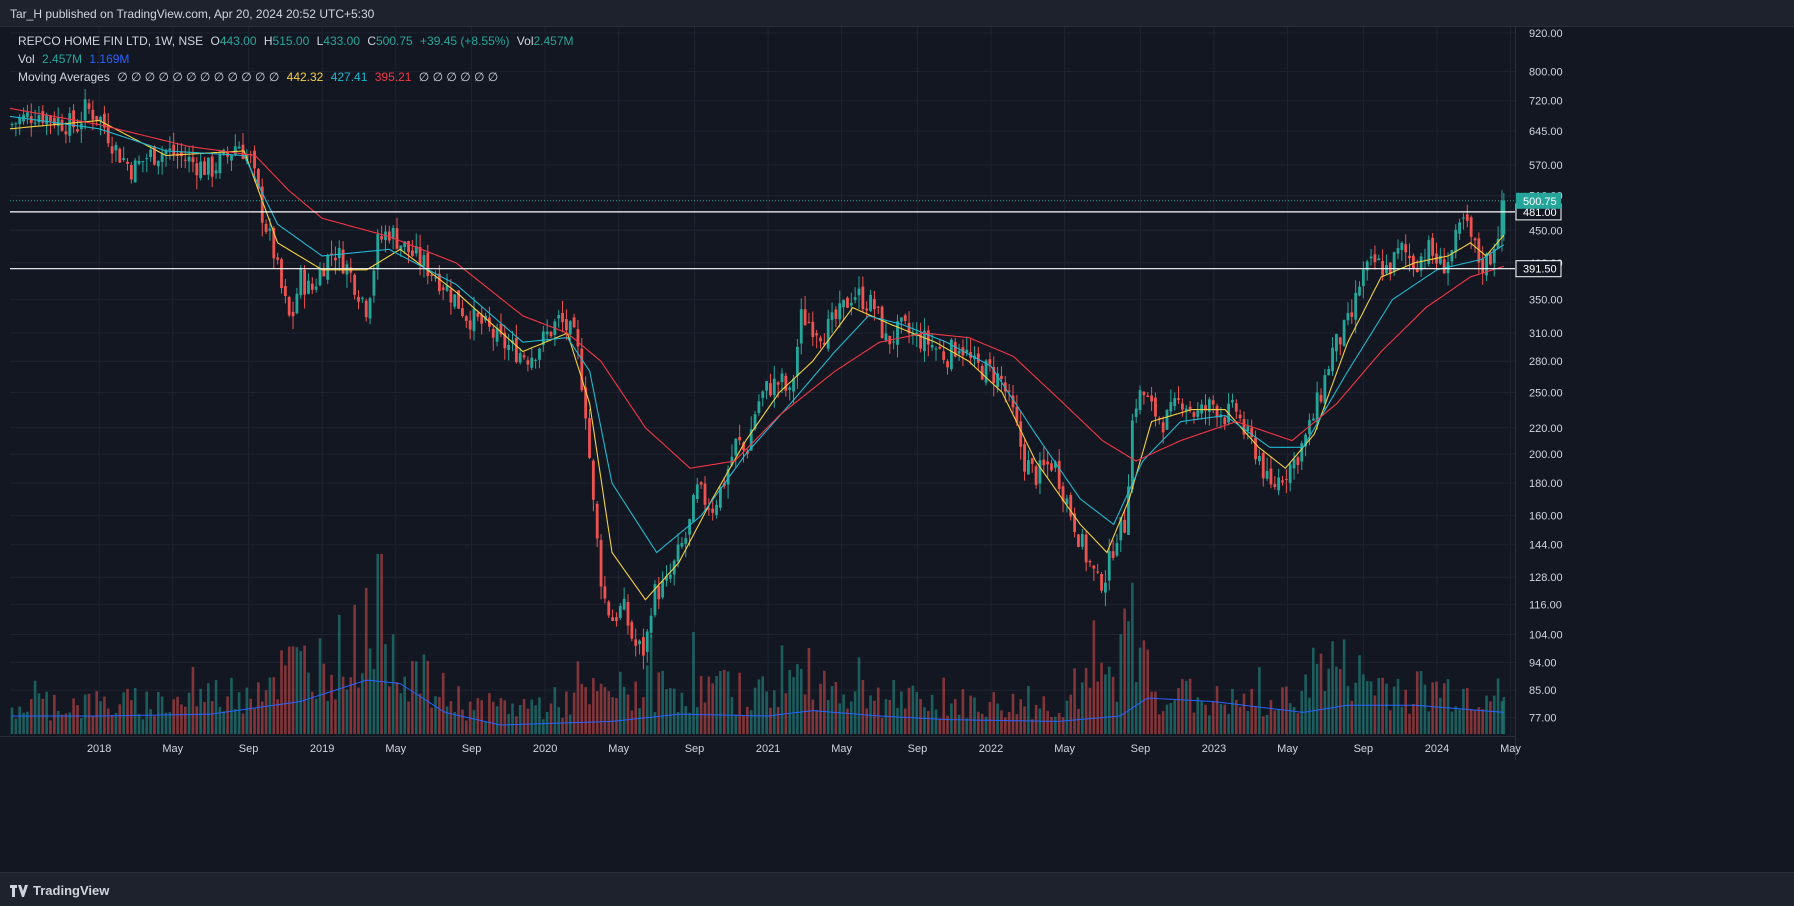  What do you see at coordinates (768, 749) in the screenshot?
I see `time-tick-label: 2021` at bounding box center [768, 749].